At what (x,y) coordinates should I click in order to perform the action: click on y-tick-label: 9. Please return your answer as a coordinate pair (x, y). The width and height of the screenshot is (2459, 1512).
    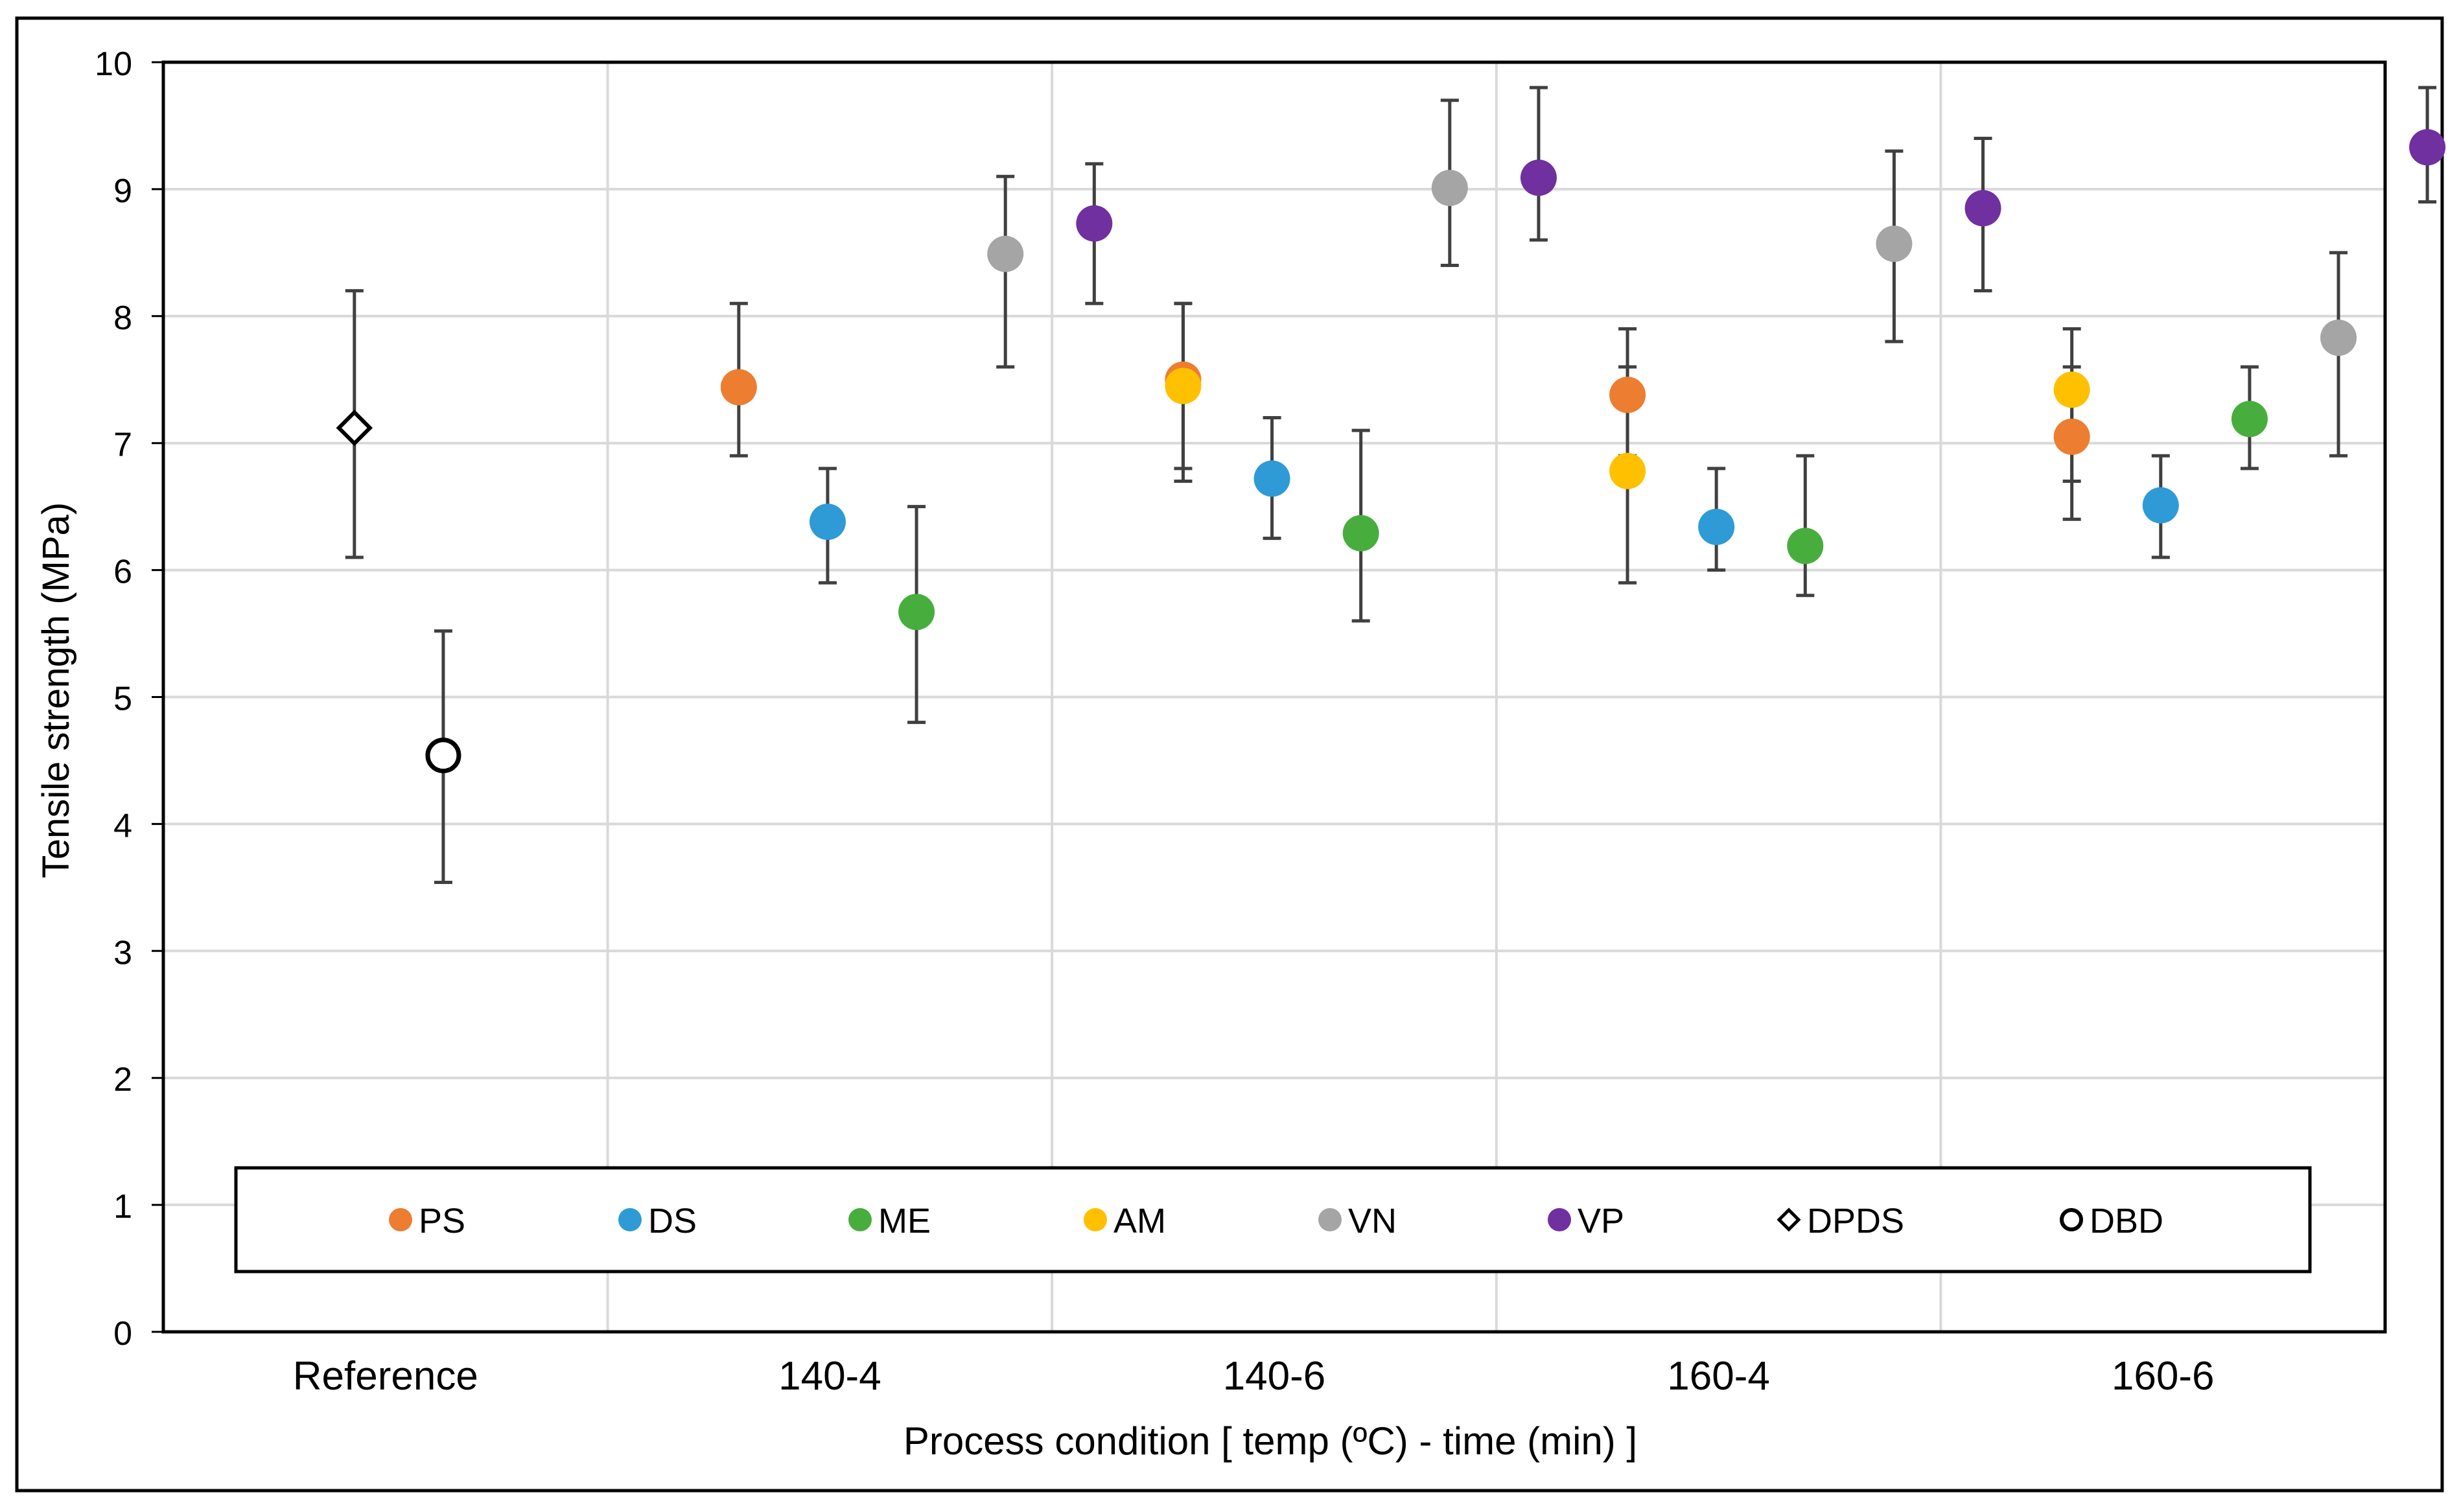
    Looking at the image, I should click on (123, 191).